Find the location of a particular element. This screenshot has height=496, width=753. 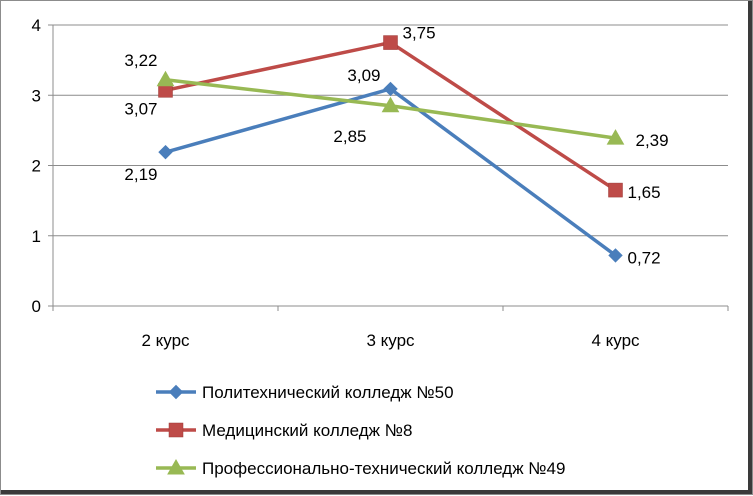

legend-label: Медицинский колледж №8 is located at coordinates (307, 430).